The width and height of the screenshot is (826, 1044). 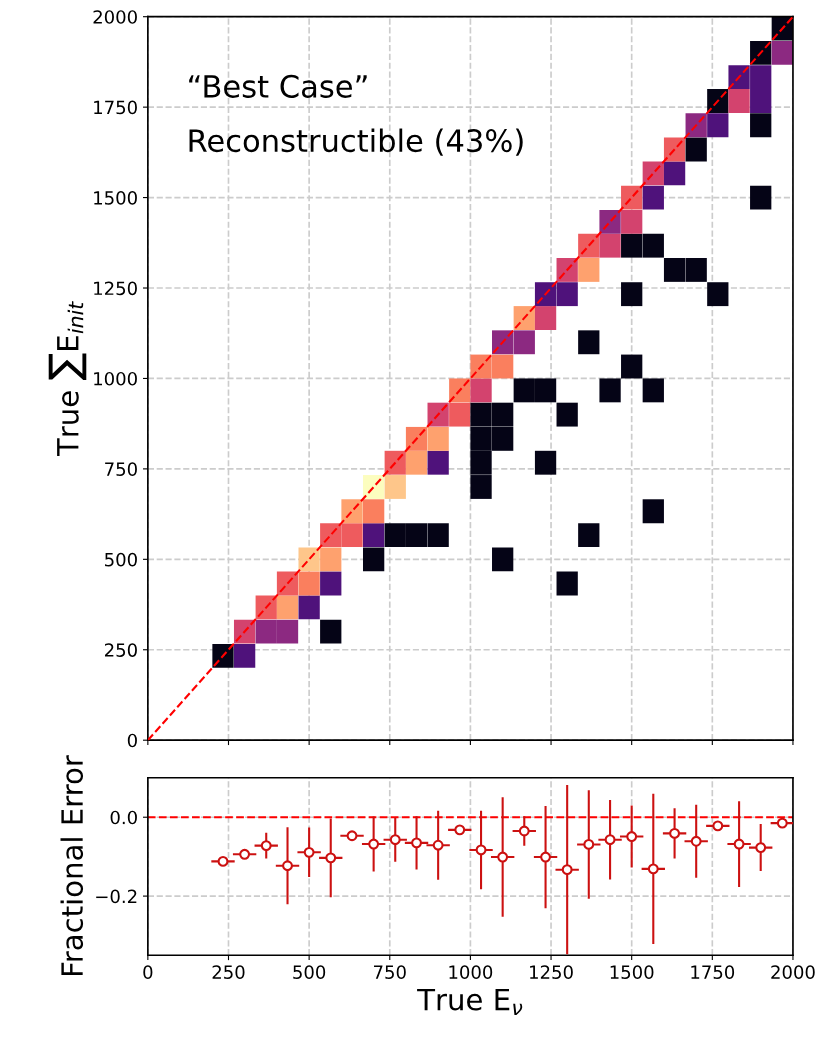 I want to click on y-axis-title: Fractional Error, so click(x=72, y=865).